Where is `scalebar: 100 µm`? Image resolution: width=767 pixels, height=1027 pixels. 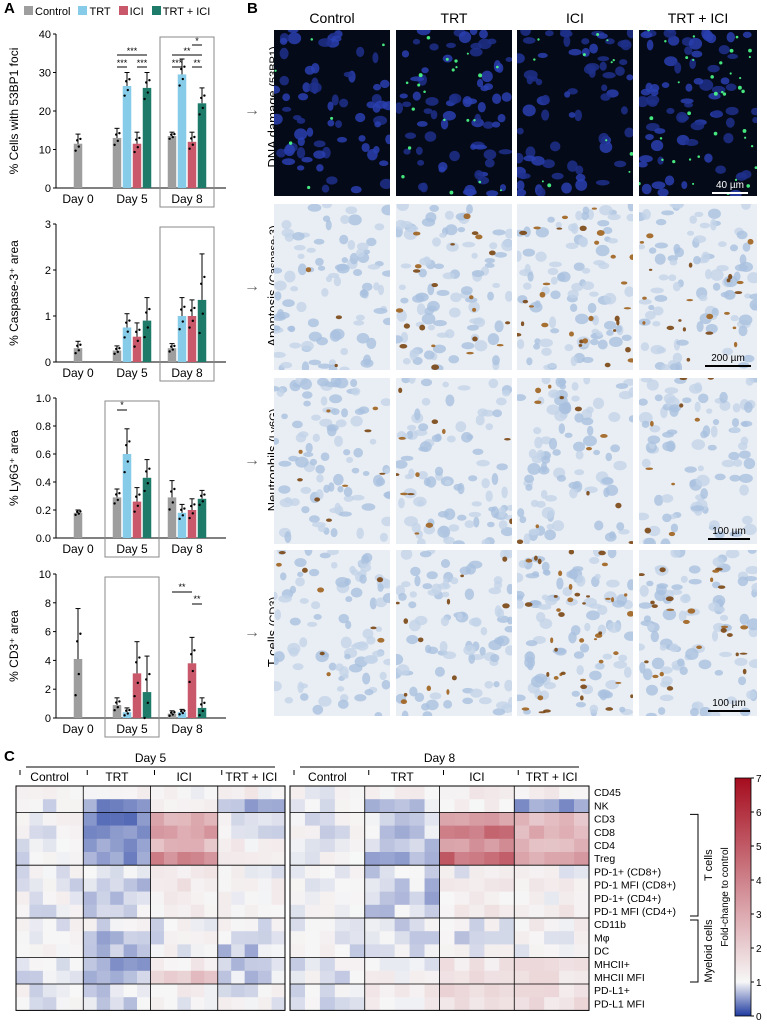 scalebar: 100 µm is located at coordinates (729, 705).